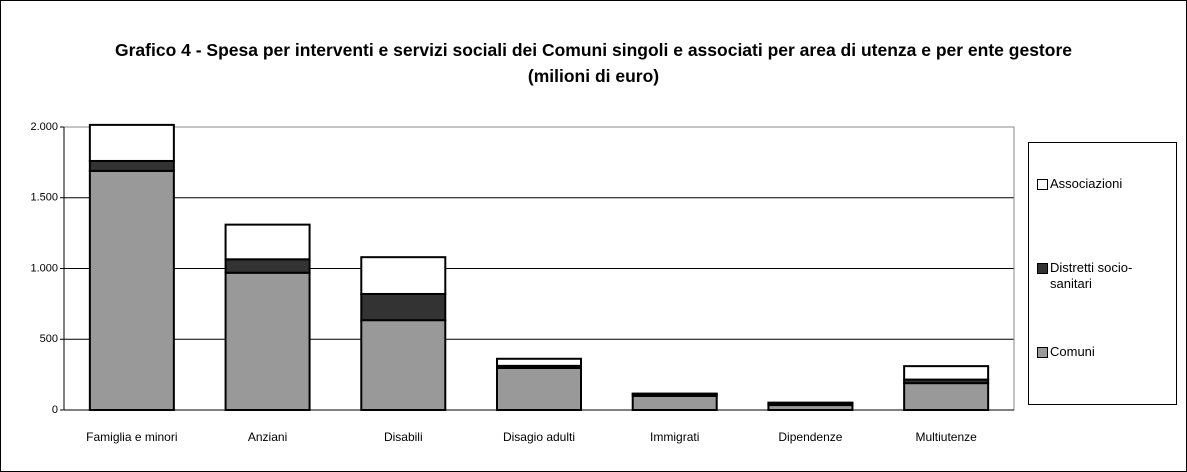 This screenshot has height=472, width=1187. I want to click on legend-item: Distretti socio-sanitari, so click(1107, 276).